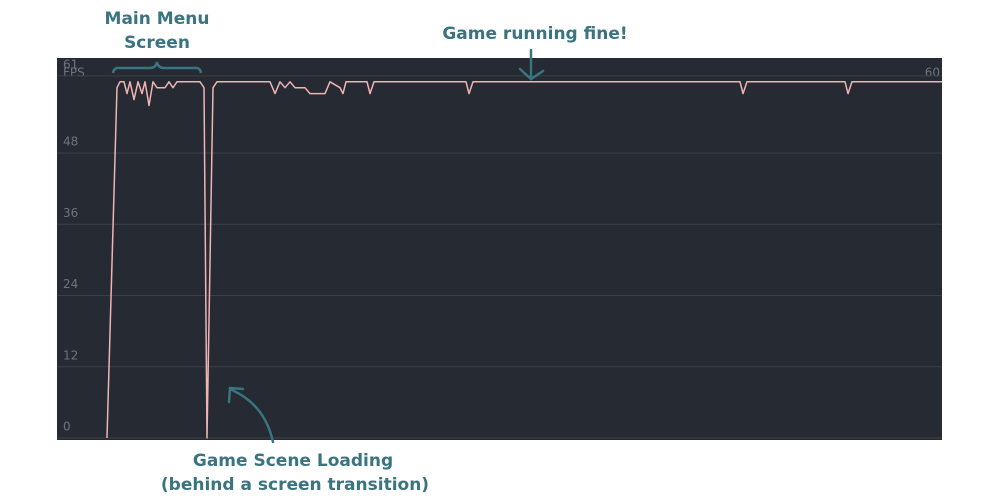 This screenshot has height=504, width=1000. What do you see at coordinates (67, 427) in the screenshot?
I see `y-tick-label: 0` at bounding box center [67, 427].